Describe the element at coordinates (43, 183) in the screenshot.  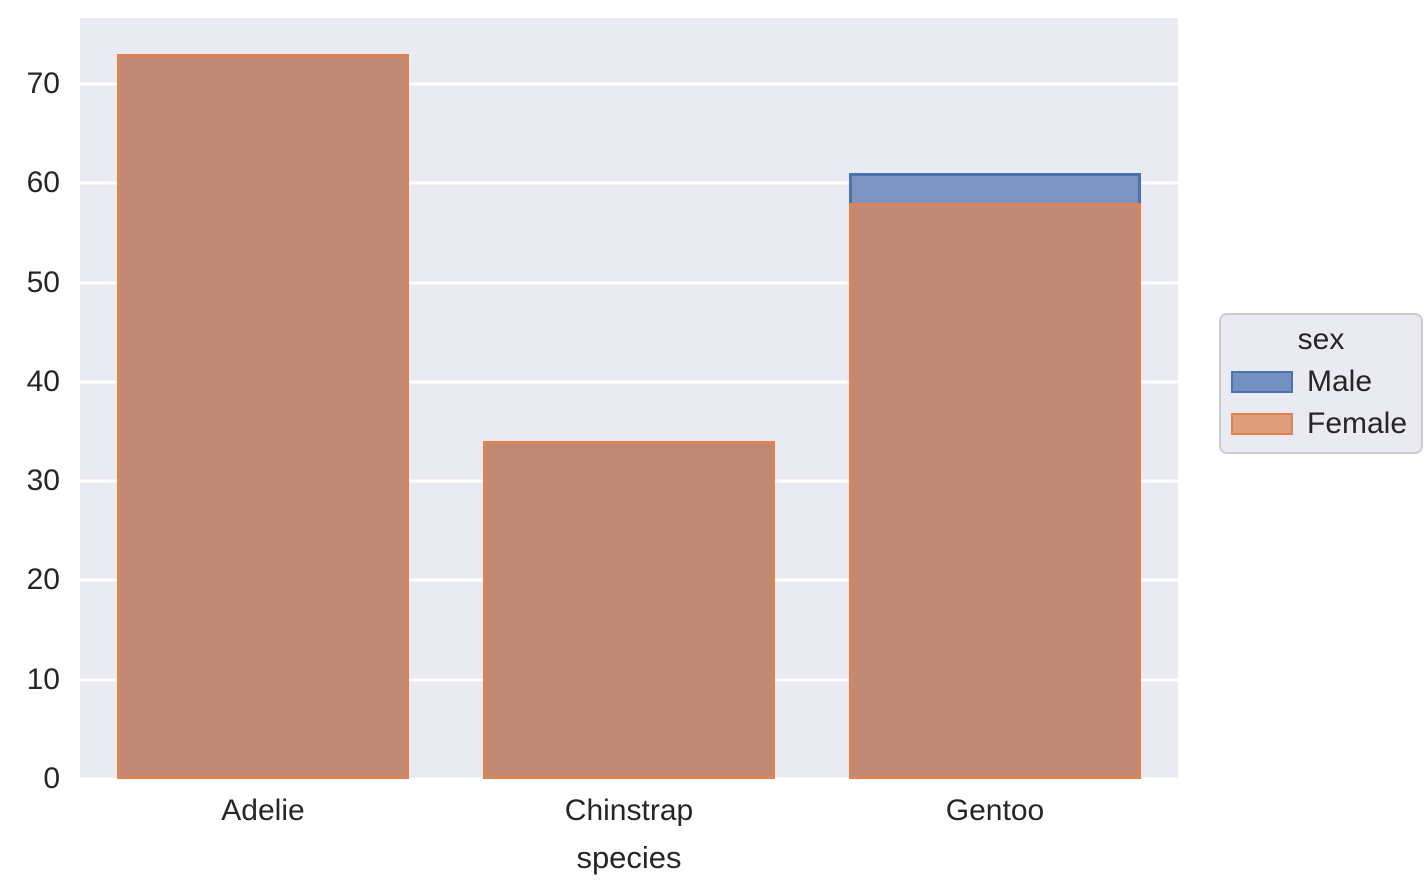
I see `y-tick-label: 60` at that location.